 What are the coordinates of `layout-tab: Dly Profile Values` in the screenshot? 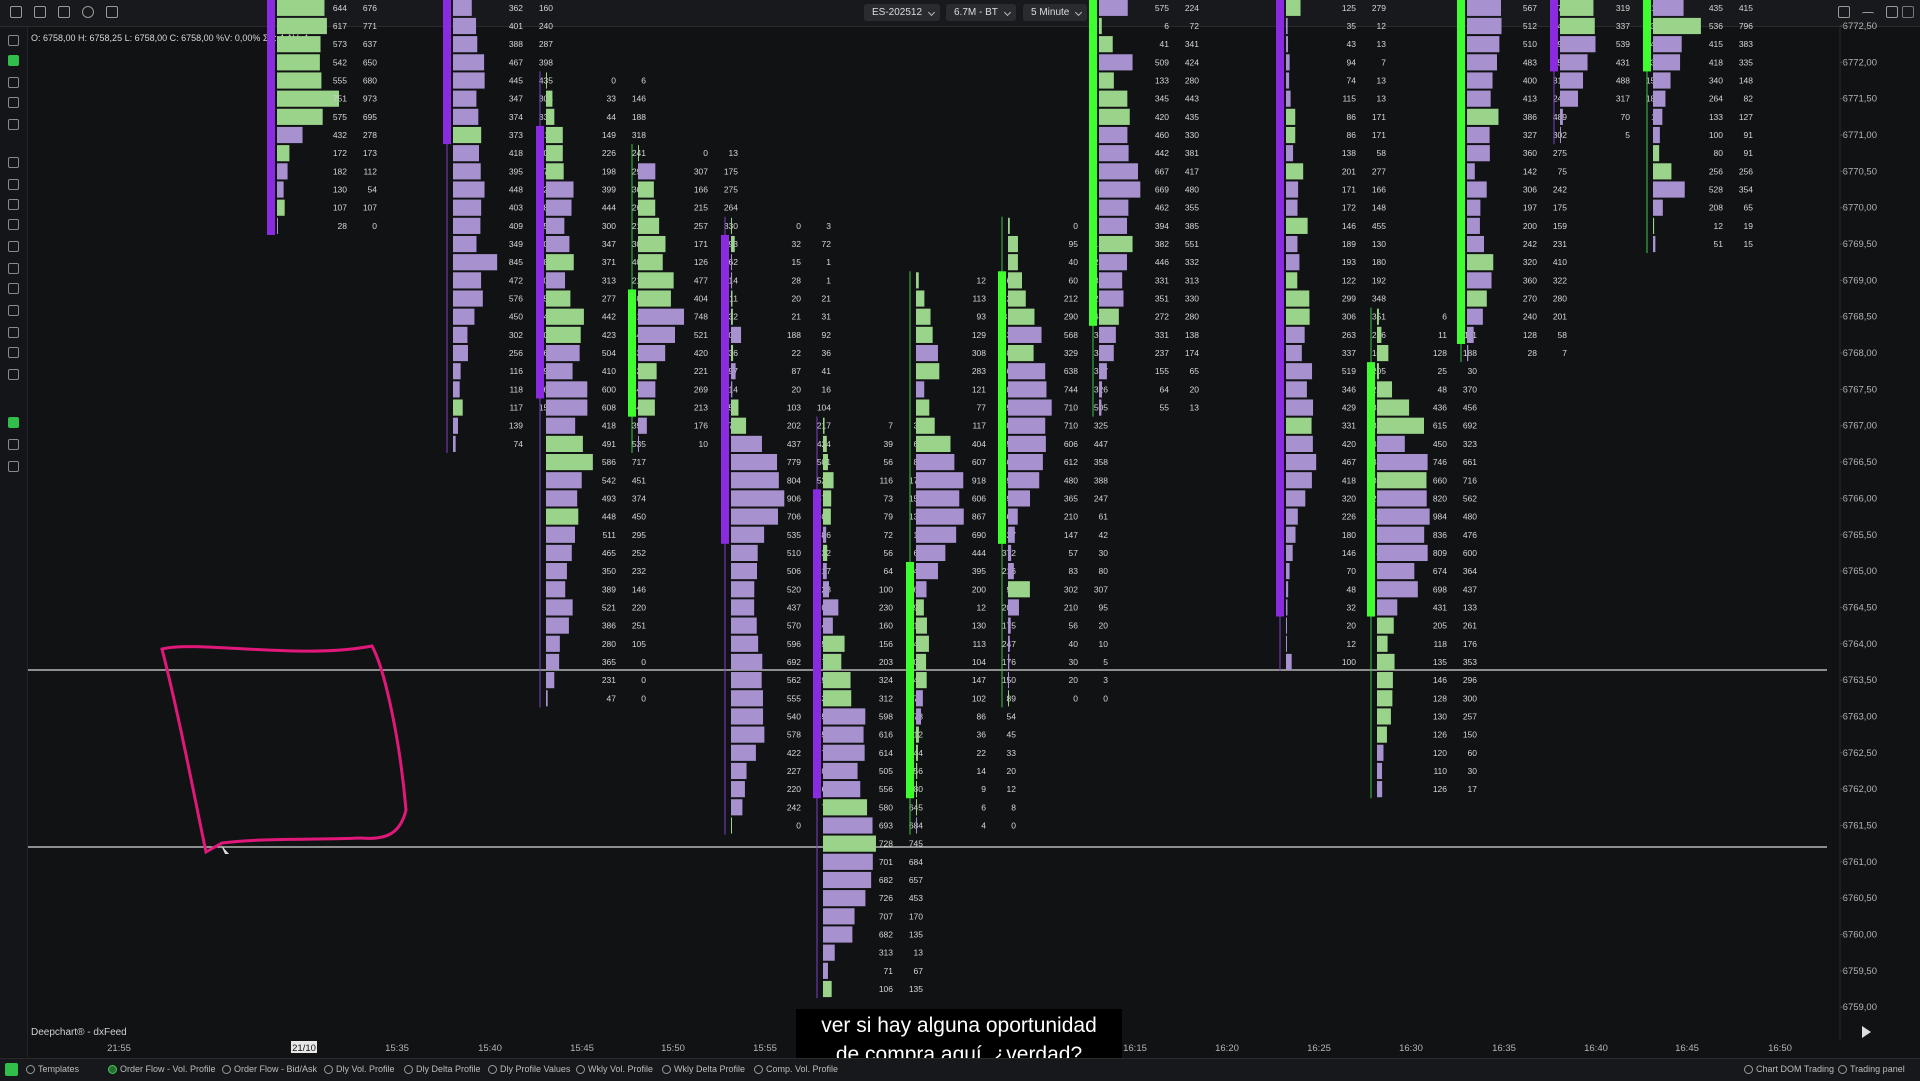 It's located at (529, 1069).